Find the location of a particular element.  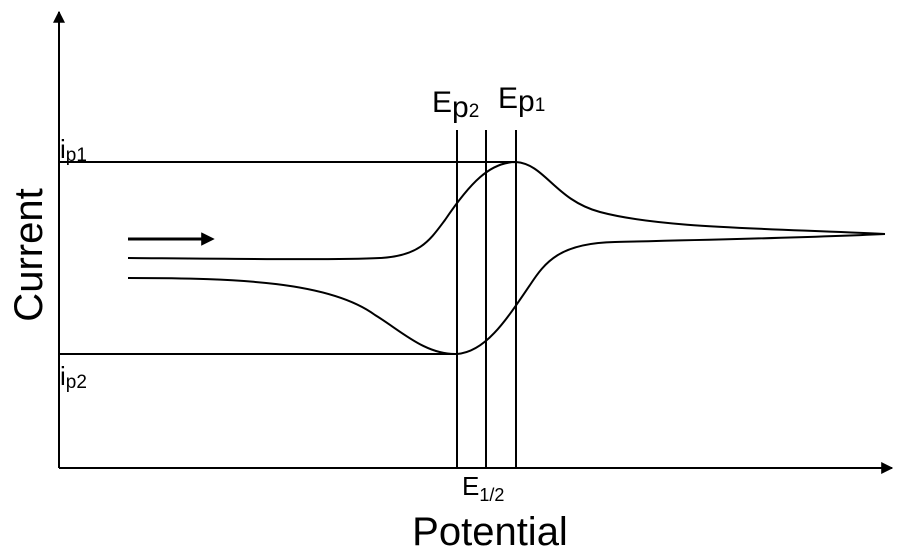

ip1-label: ip1 is located at coordinates (73, 150).